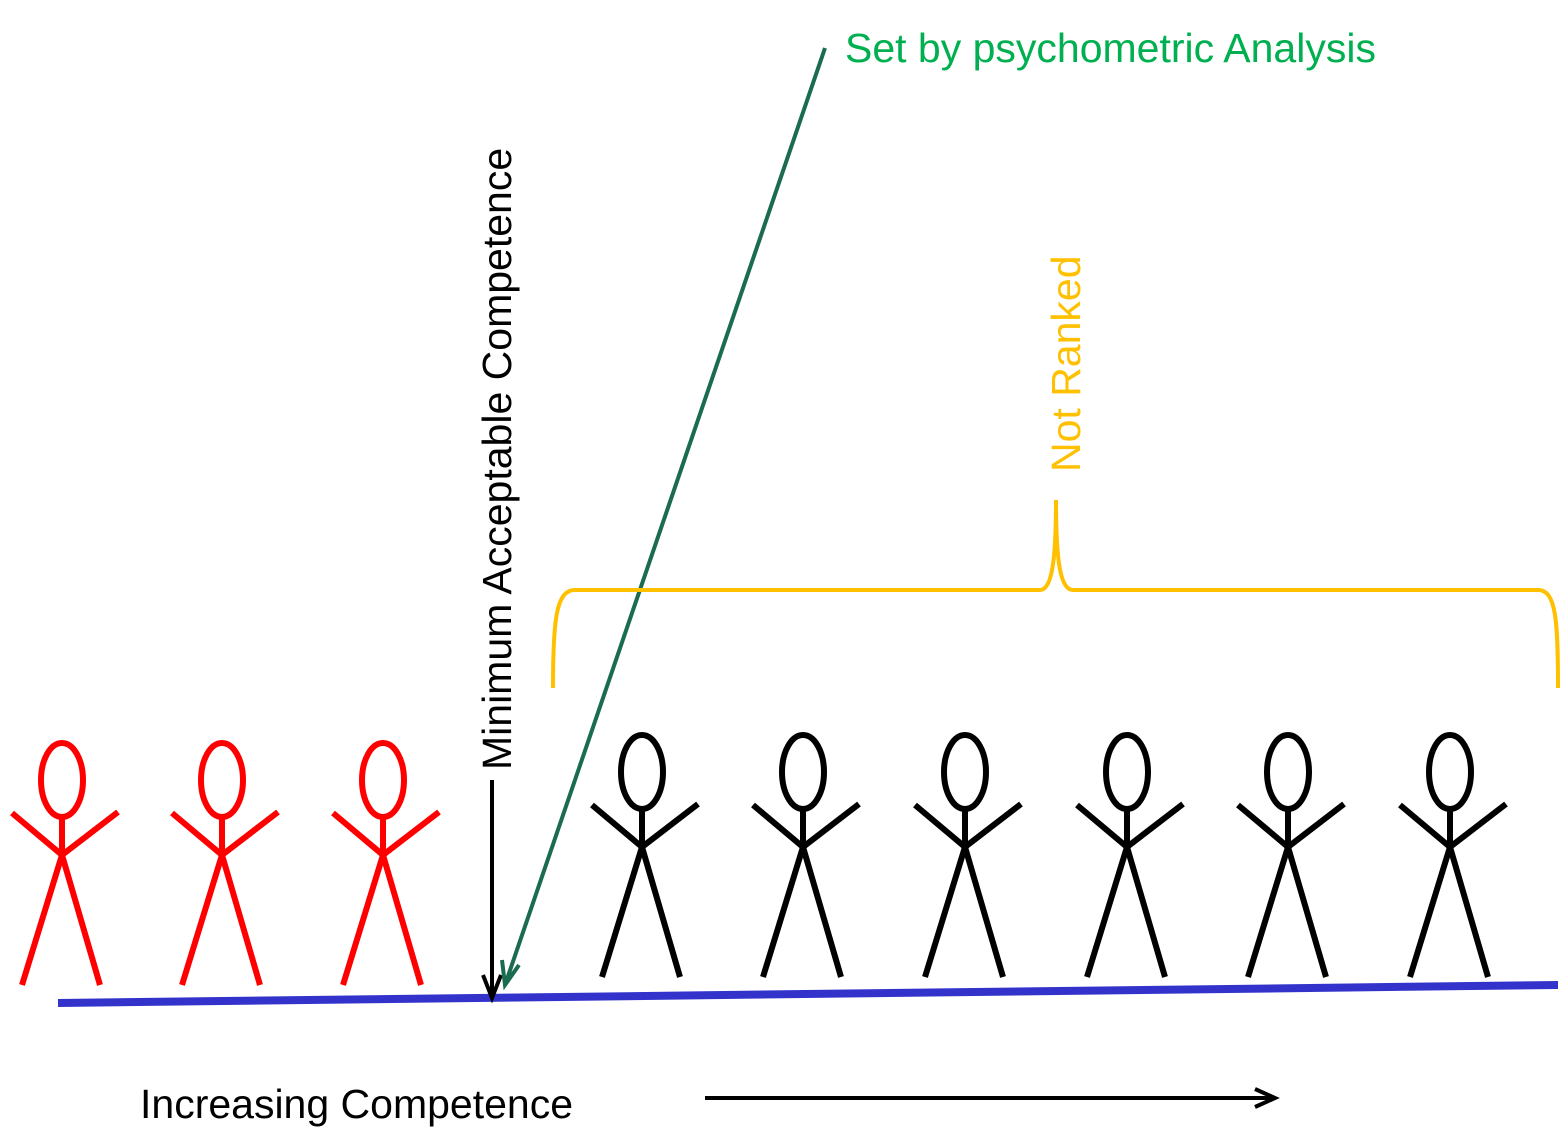 This screenshot has height=1130, width=1563. What do you see at coordinates (497, 459) in the screenshot?
I see `threshold-label: Minimum Acceptable Competence` at bounding box center [497, 459].